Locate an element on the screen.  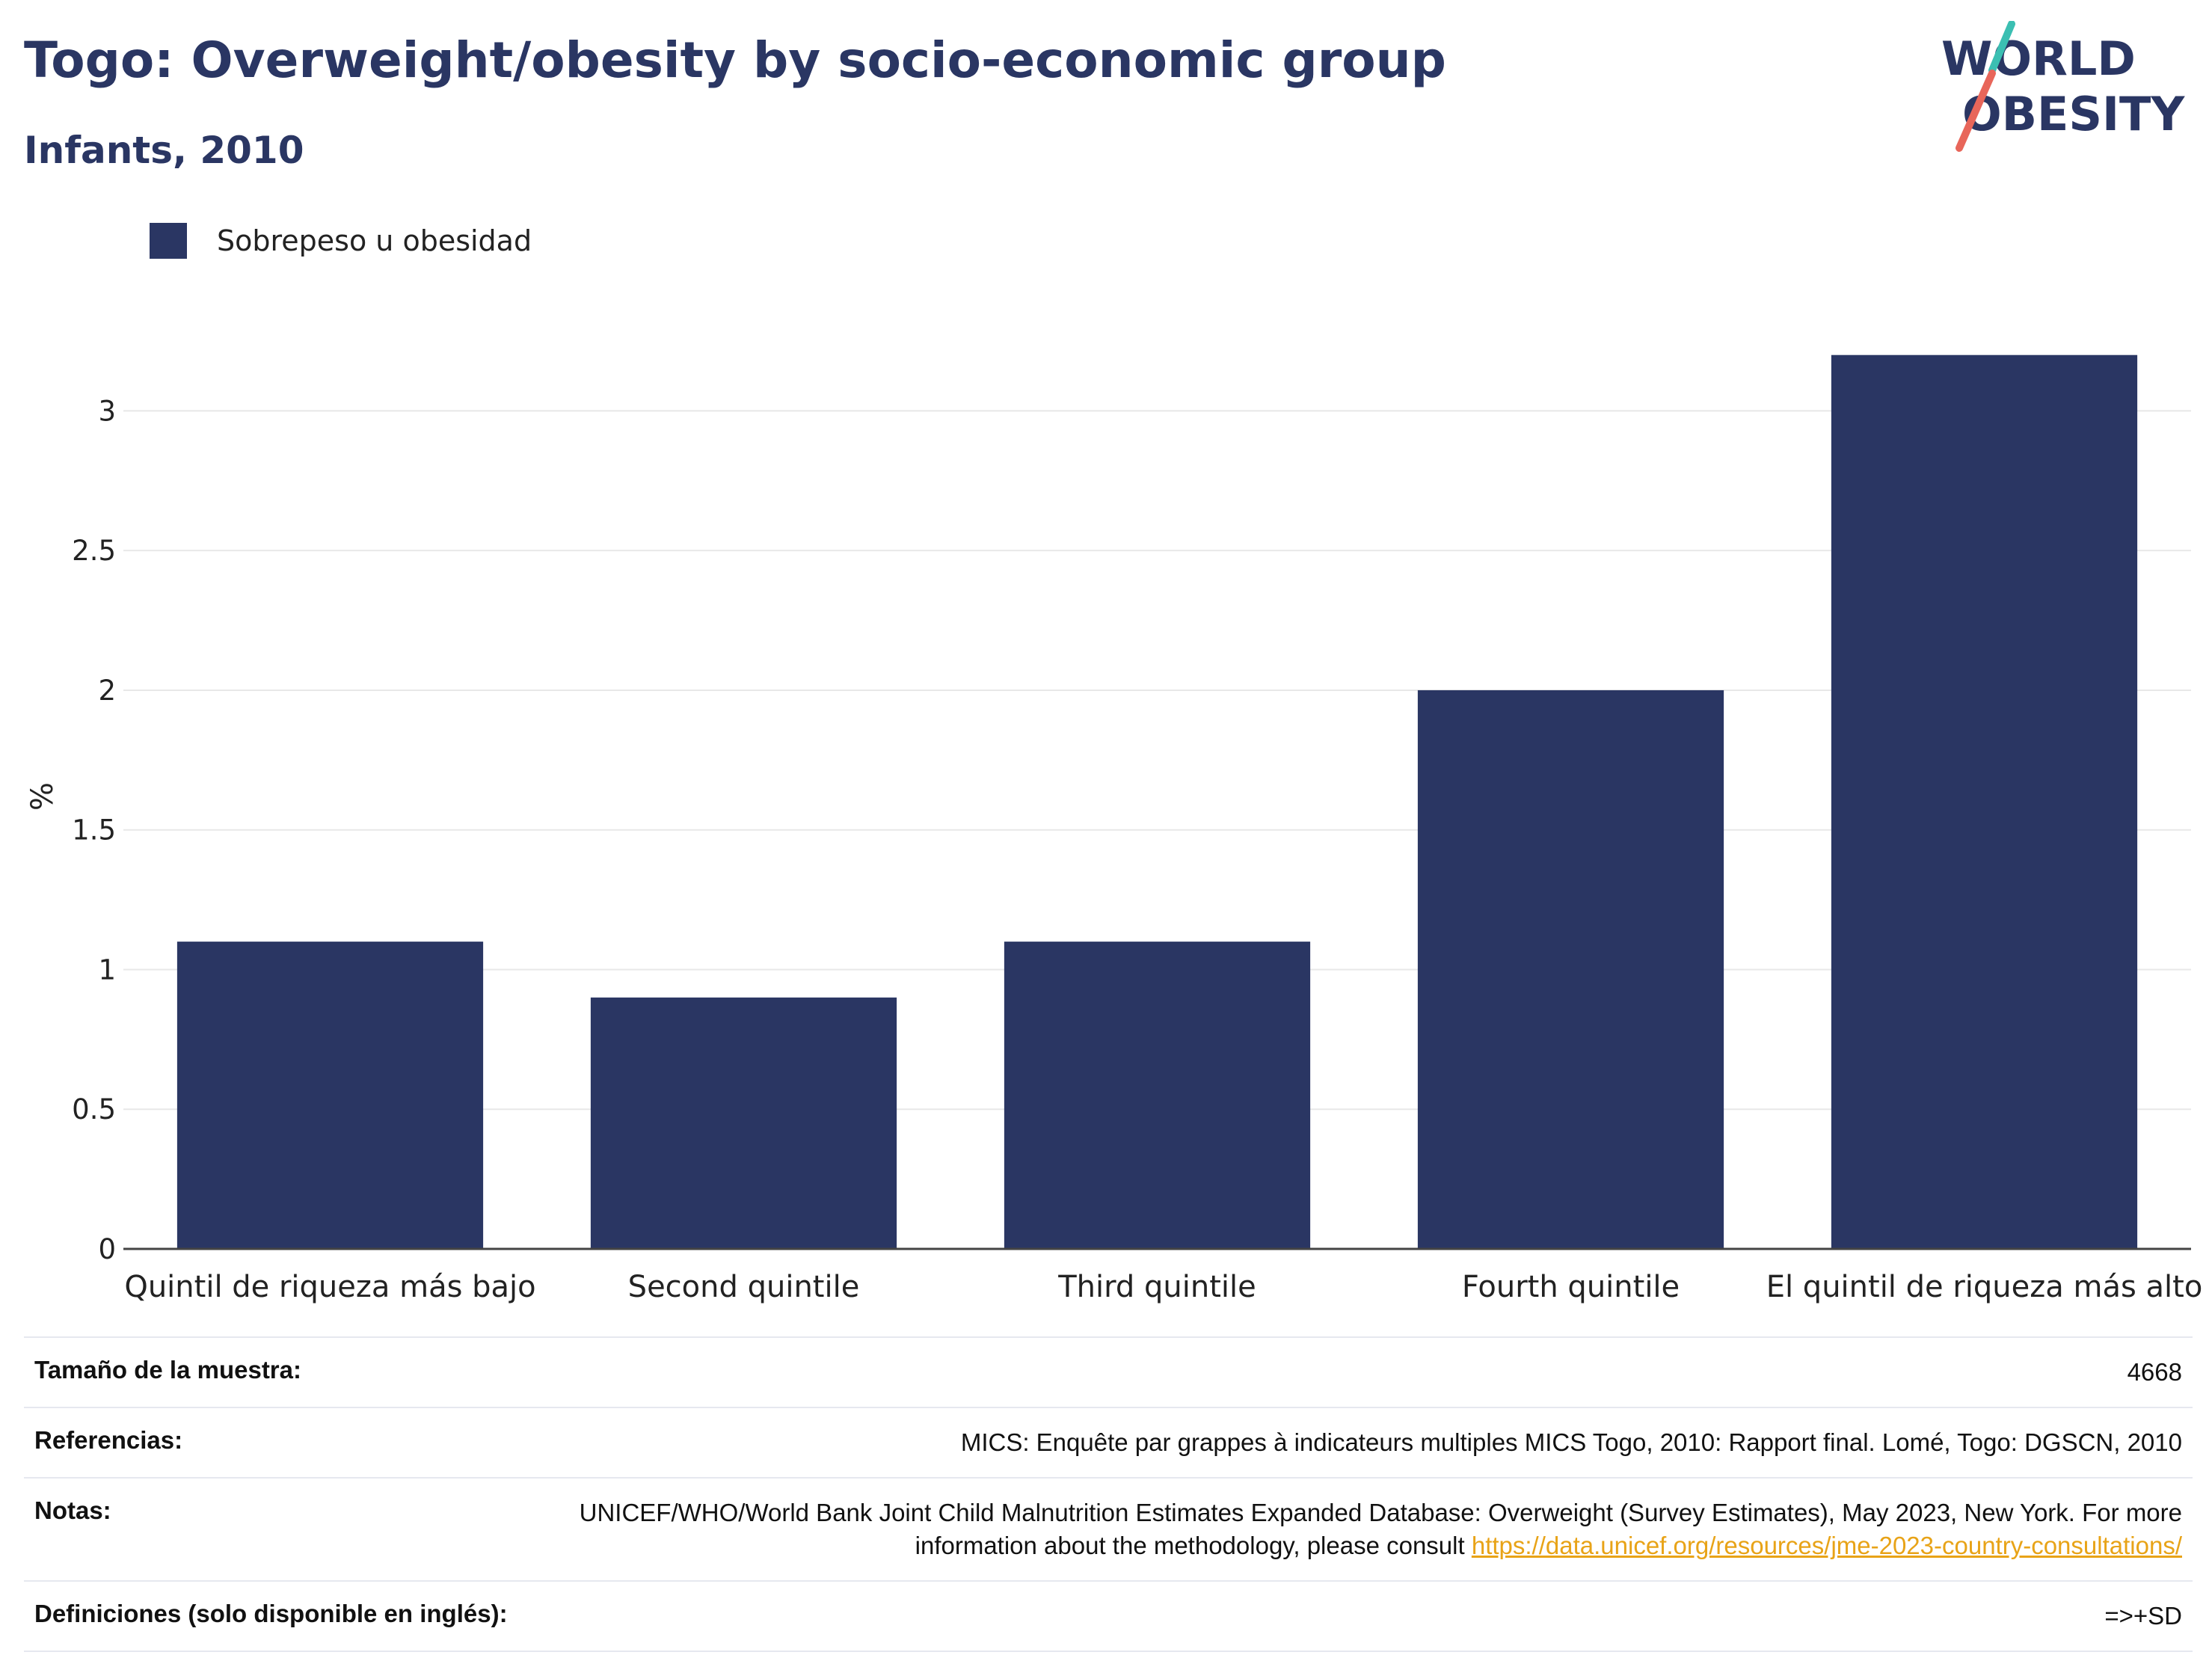
legend: Sobrepeso u obesidad is located at coordinates (341, 241).